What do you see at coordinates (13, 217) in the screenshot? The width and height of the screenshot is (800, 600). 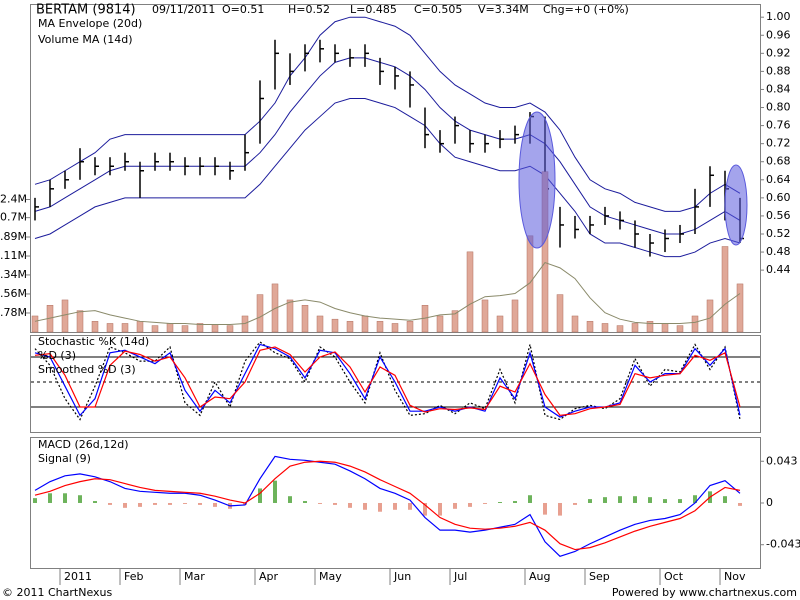 I see `y-tick-label: 10.7M` at bounding box center [13, 217].